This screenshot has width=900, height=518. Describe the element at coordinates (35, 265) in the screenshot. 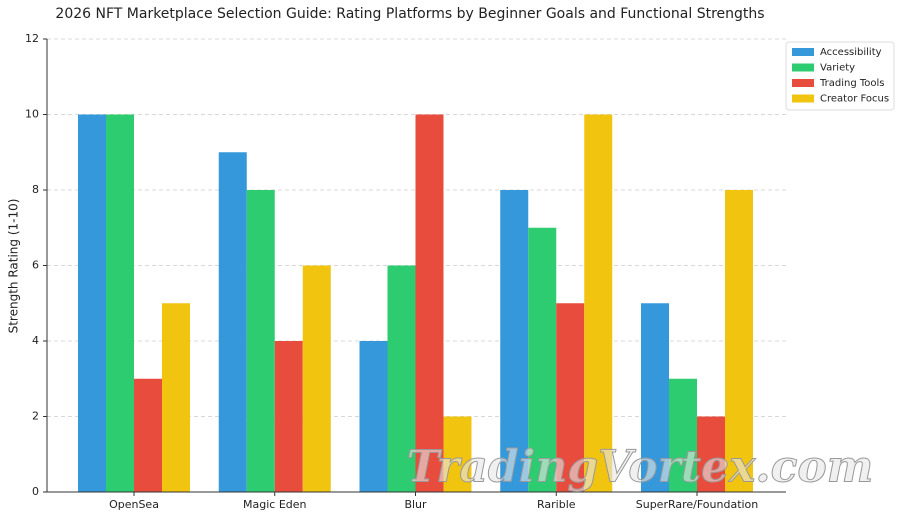

I see `y-tick-label: 6` at that location.